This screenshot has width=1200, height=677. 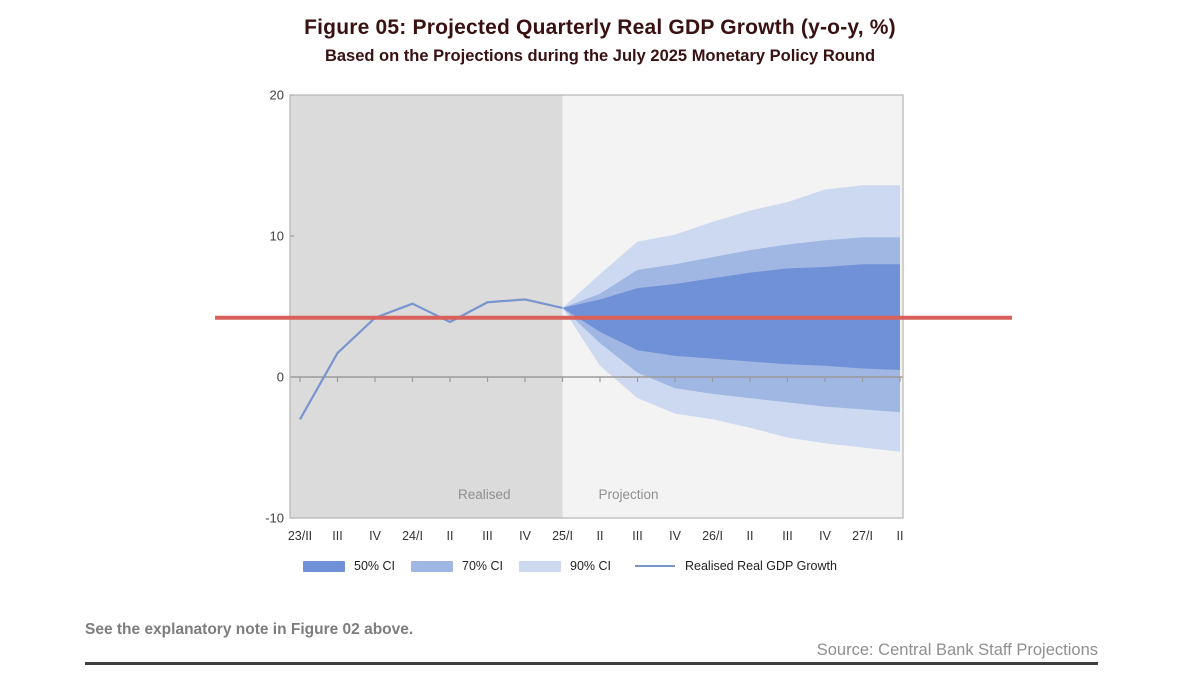 I want to click on legend-item-70ci: 70% CI, so click(x=457, y=566).